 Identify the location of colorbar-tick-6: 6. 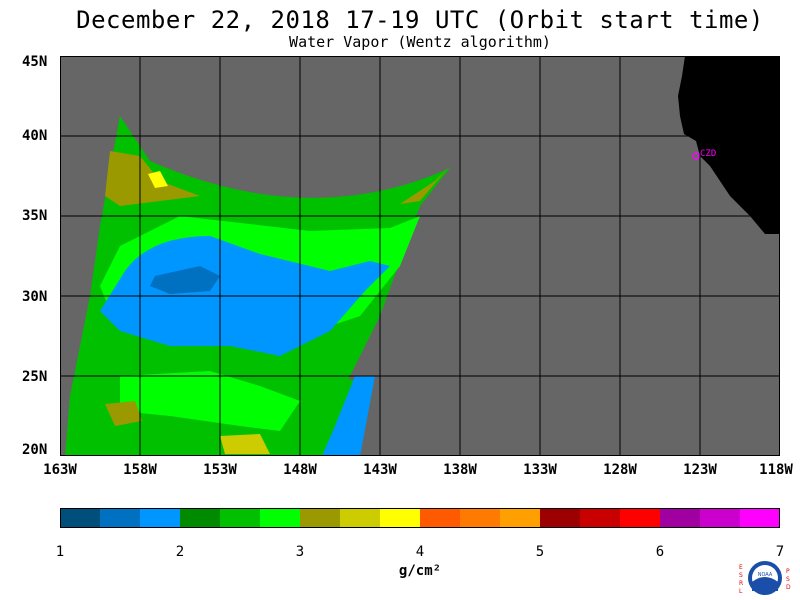
(660, 552).